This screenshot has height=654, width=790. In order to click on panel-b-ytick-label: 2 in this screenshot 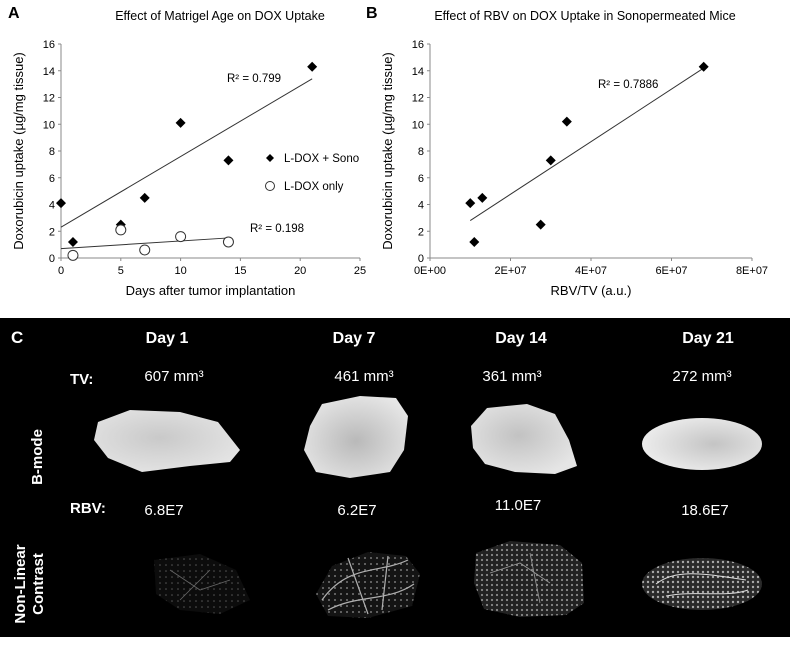, I will do `click(421, 232)`.